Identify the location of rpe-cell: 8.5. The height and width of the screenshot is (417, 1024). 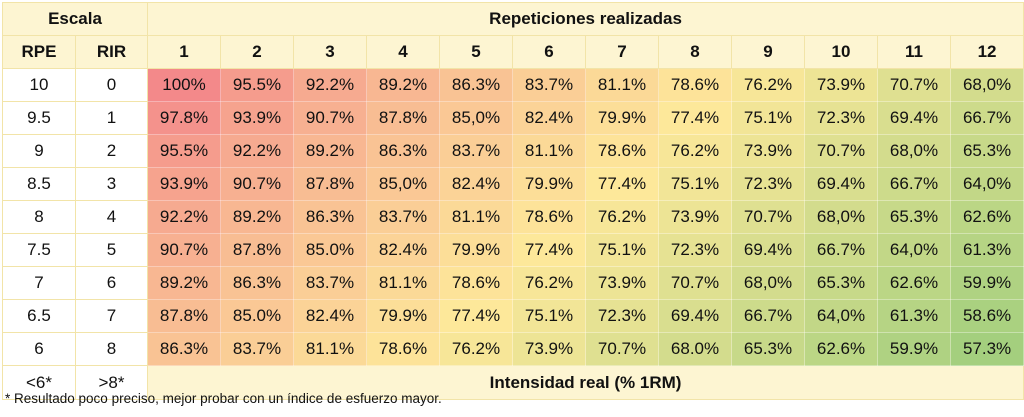
(39, 184).